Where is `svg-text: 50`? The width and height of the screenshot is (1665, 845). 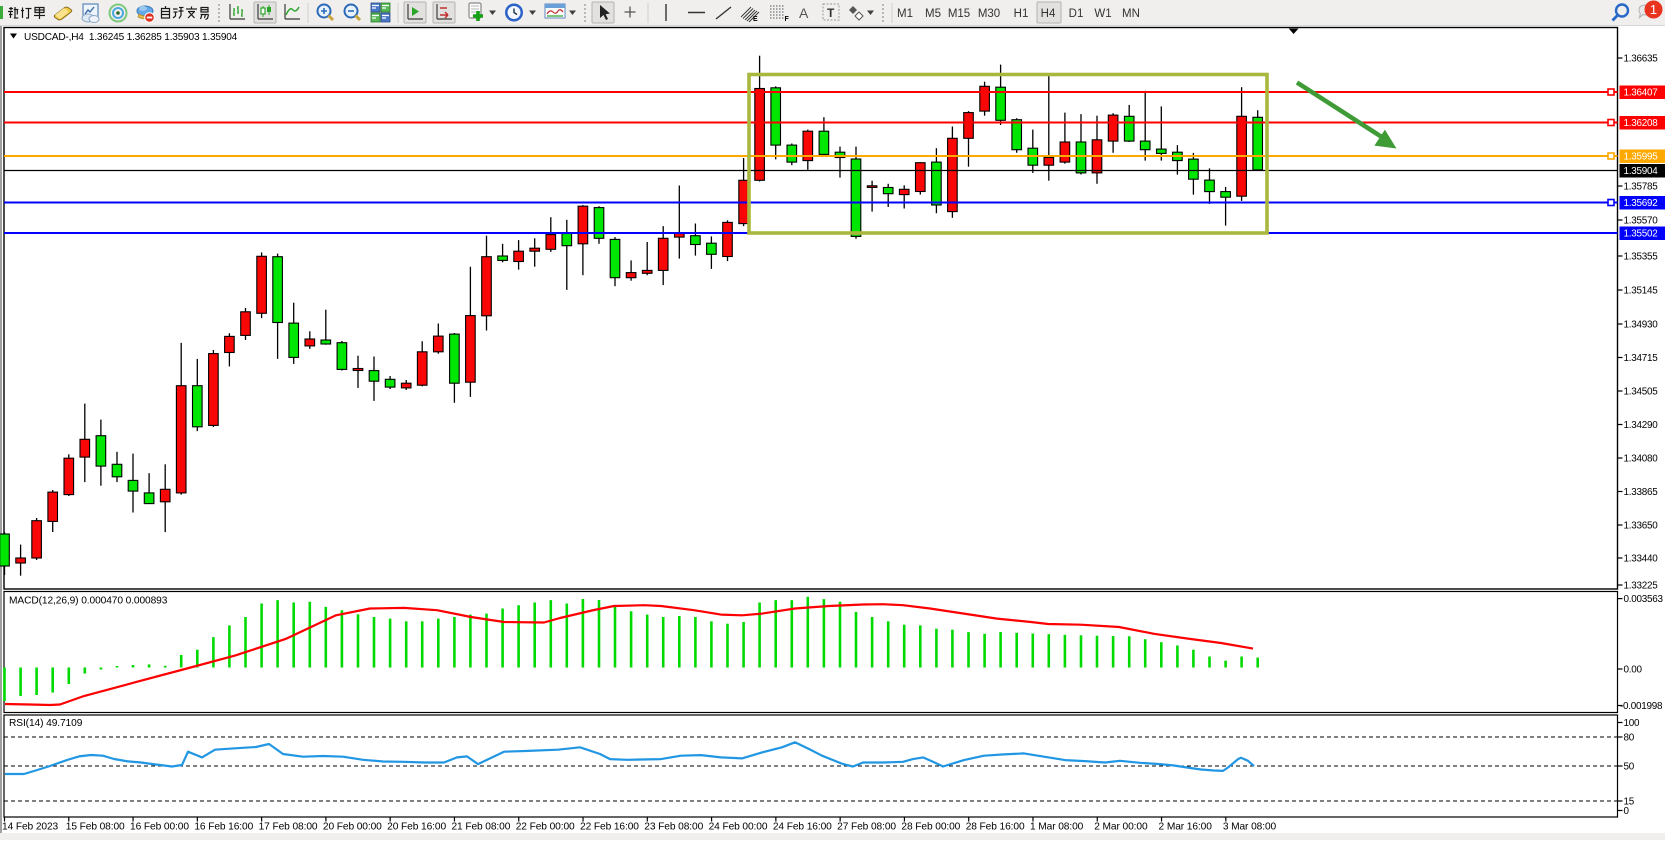 svg-text: 50 is located at coordinates (1629, 767).